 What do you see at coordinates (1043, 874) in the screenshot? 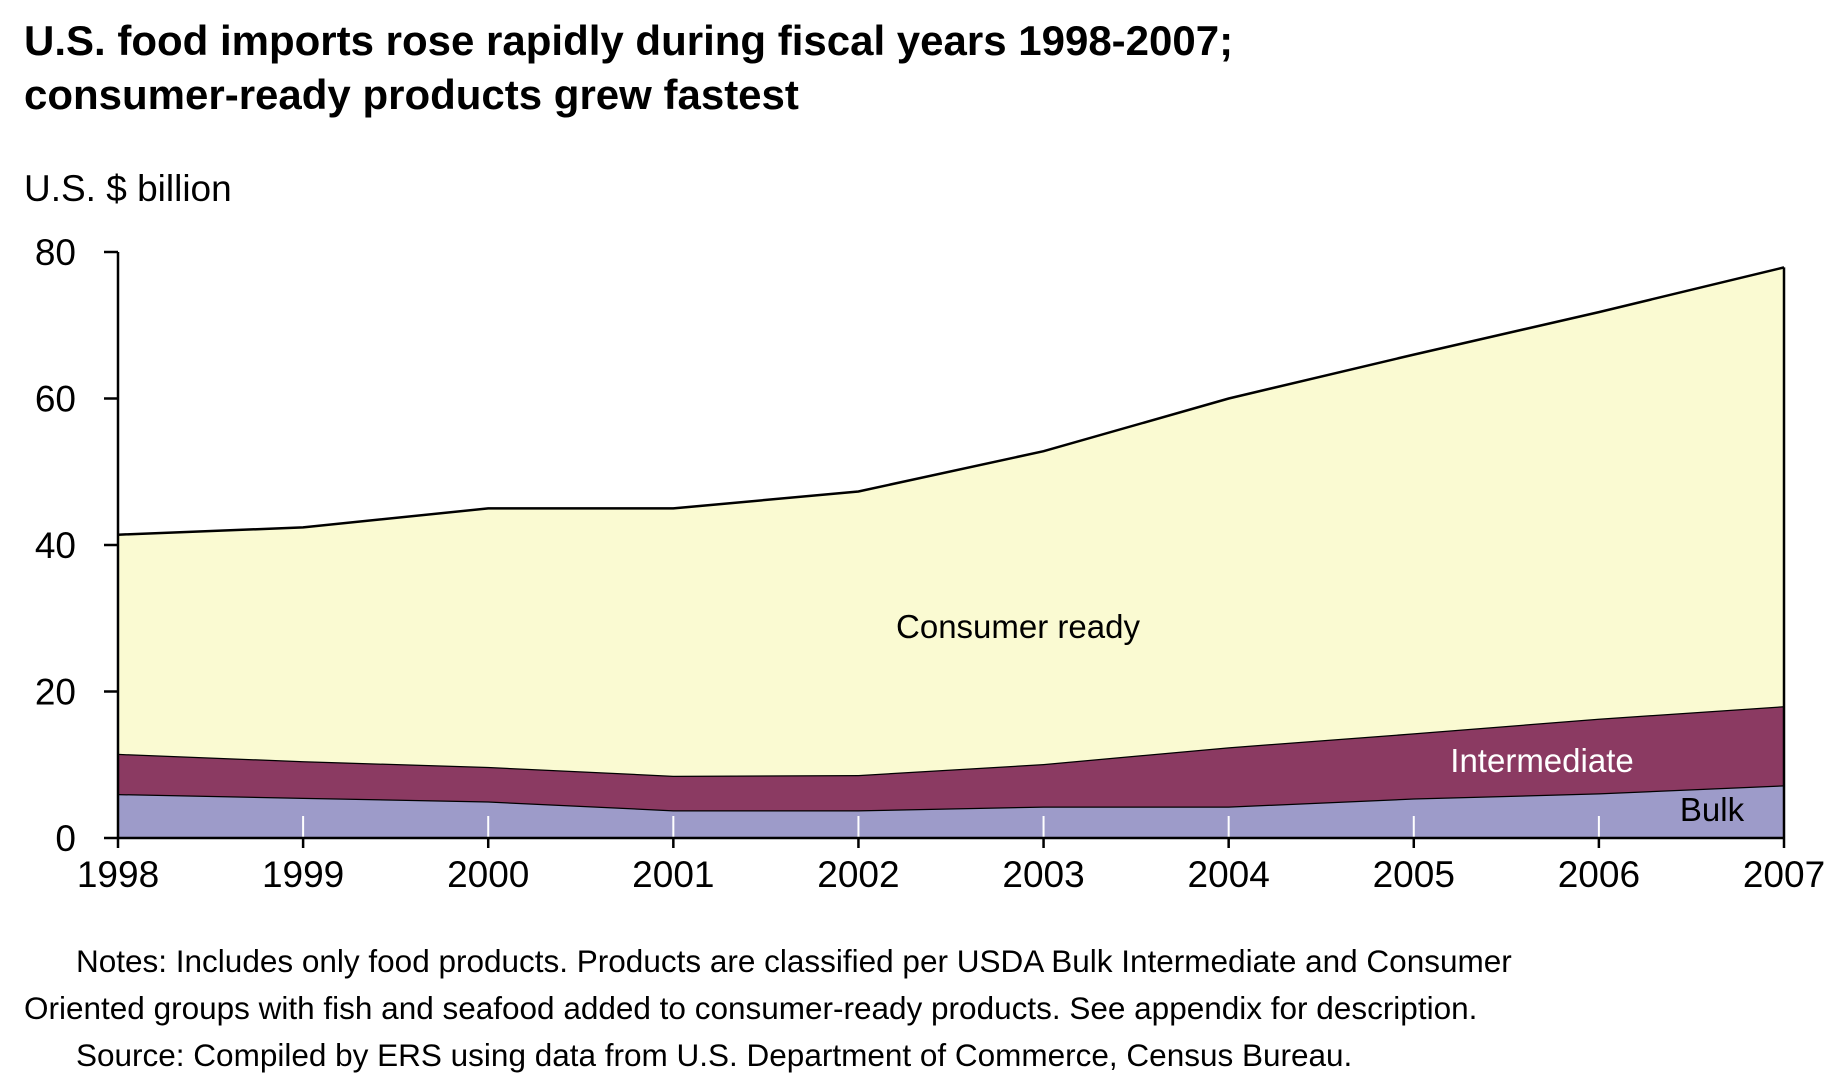
I see `x-tick-label-2003: 2003` at bounding box center [1043, 874].